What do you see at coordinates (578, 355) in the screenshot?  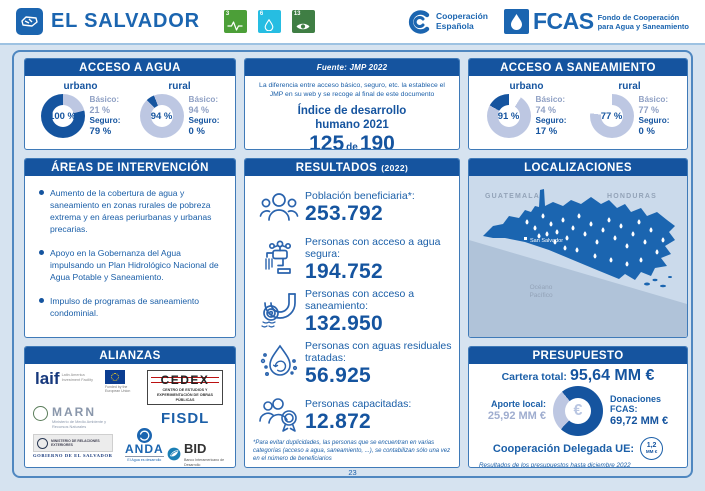 I see `presupuesto-title: PRESUPUESTO` at bounding box center [578, 355].